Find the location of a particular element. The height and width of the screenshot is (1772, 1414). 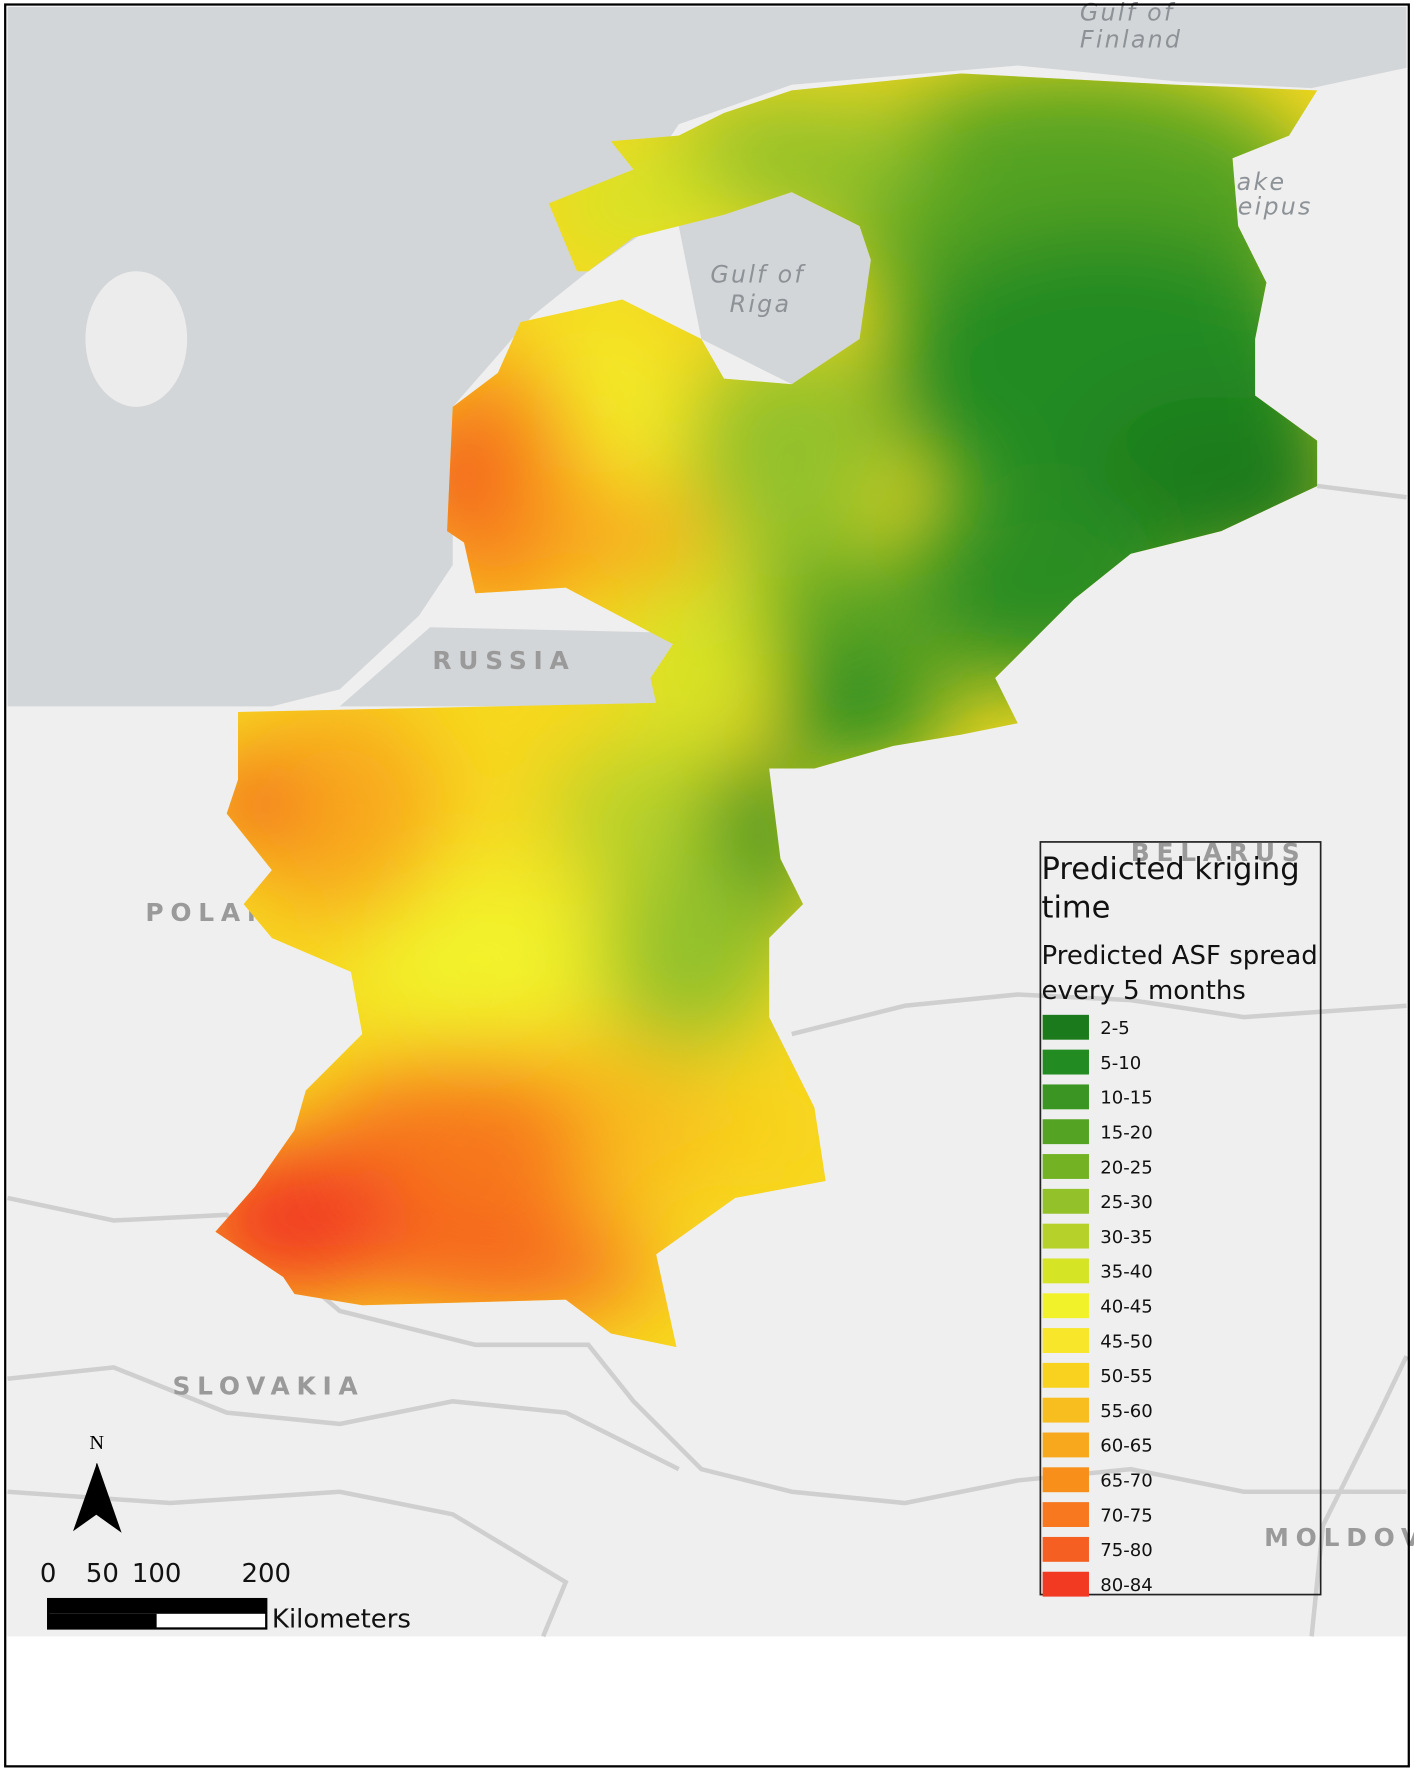

legend-title: Predicted kriging time is located at coordinates (1171, 888).